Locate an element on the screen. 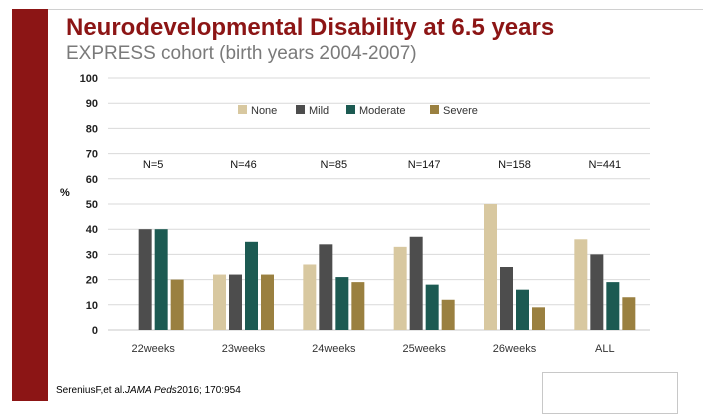  y-tick-label: 100 is located at coordinates (89, 79).